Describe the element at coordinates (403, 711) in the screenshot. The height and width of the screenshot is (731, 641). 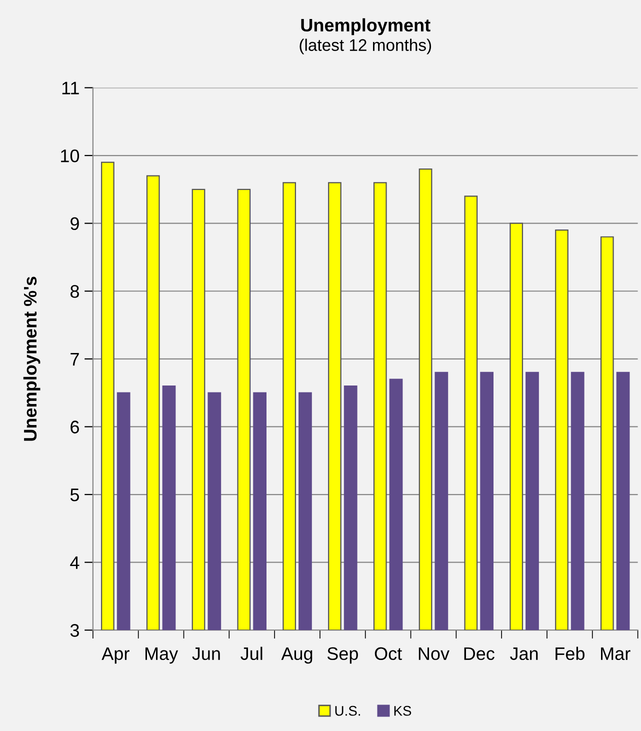
I see `legend-label: KS` at that location.